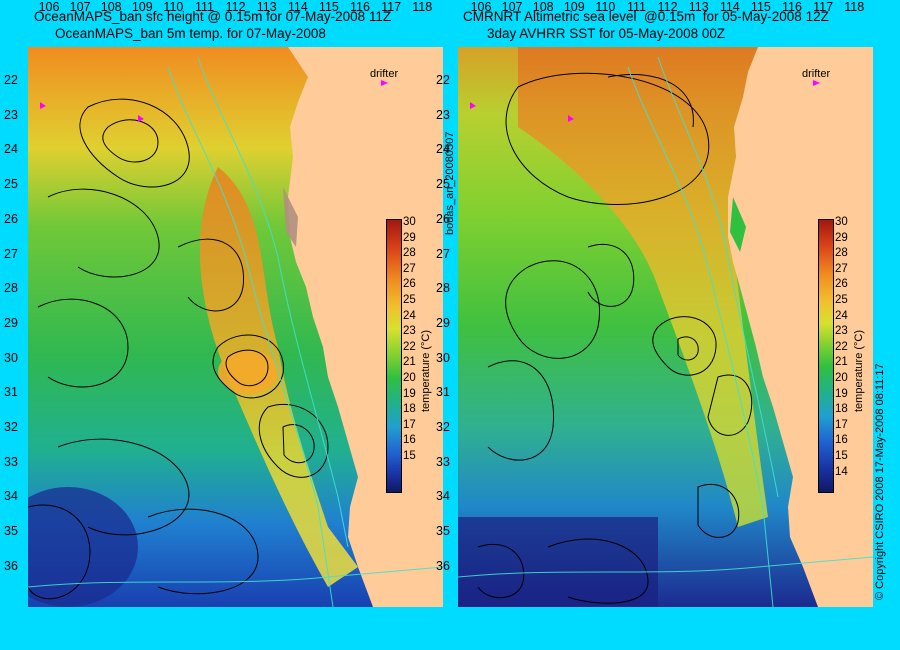 The height and width of the screenshot is (650, 900). What do you see at coordinates (409, 362) in the screenshot?
I see `colorbar-tick-label: 21` at bounding box center [409, 362].